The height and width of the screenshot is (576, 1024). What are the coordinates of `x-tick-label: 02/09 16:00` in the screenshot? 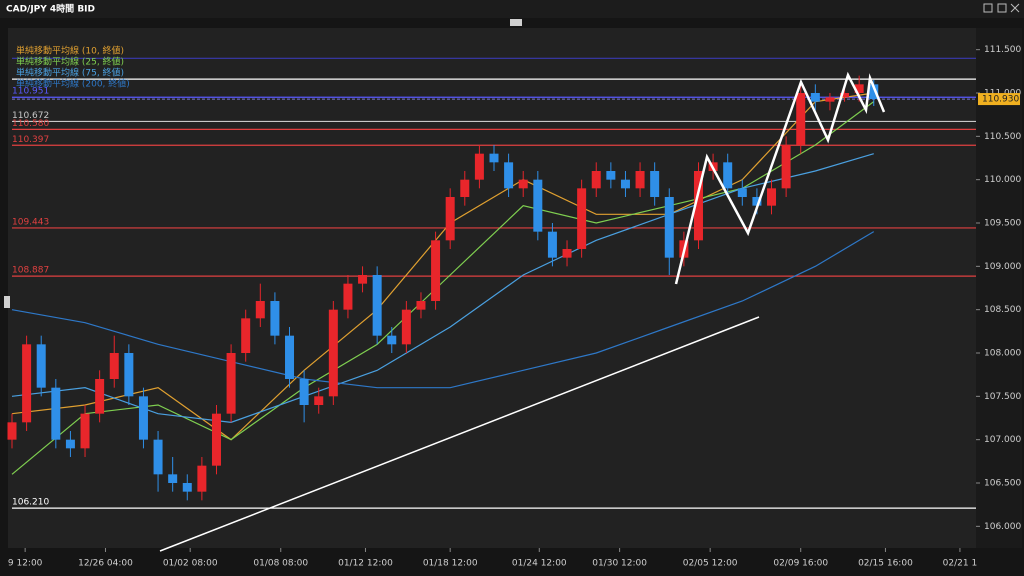 It's located at (800, 564).